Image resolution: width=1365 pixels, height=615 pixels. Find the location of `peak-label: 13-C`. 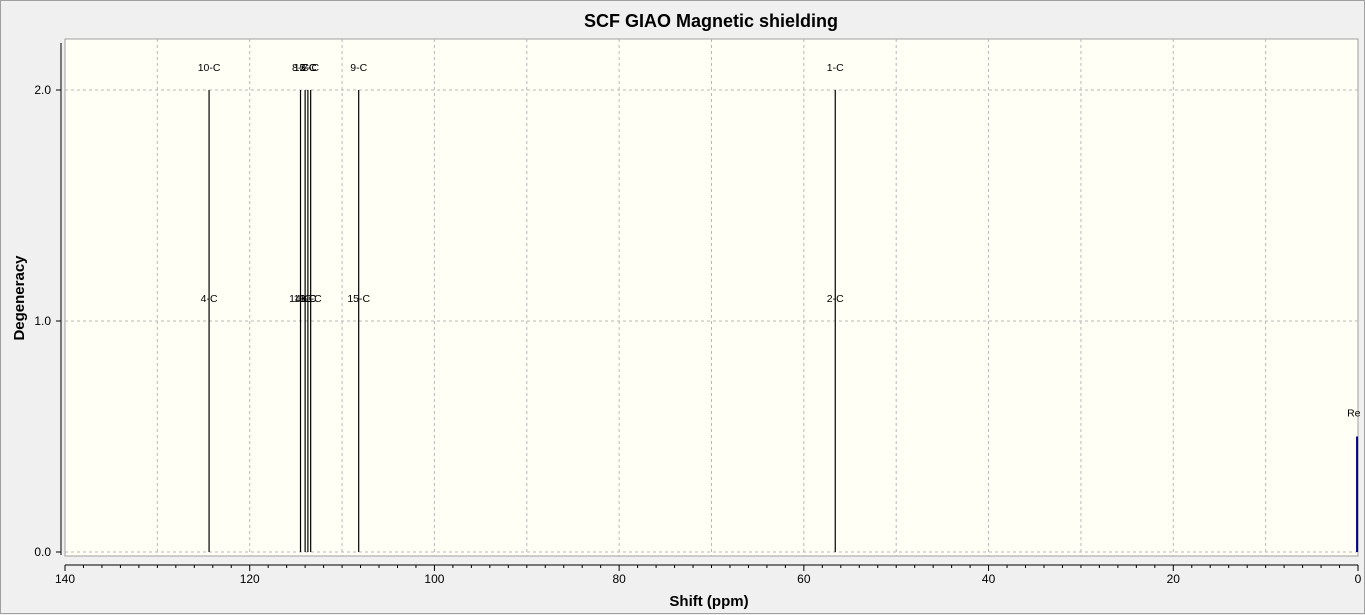

peak-label: 13-C is located at coordinates (305, 299).